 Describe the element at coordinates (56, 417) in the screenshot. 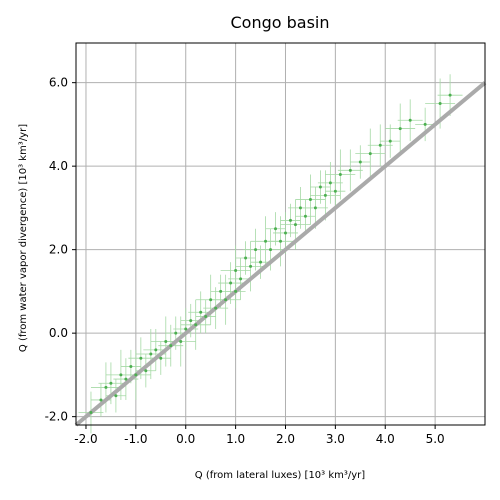

I see `y-tick-label: -2.0` at that location.